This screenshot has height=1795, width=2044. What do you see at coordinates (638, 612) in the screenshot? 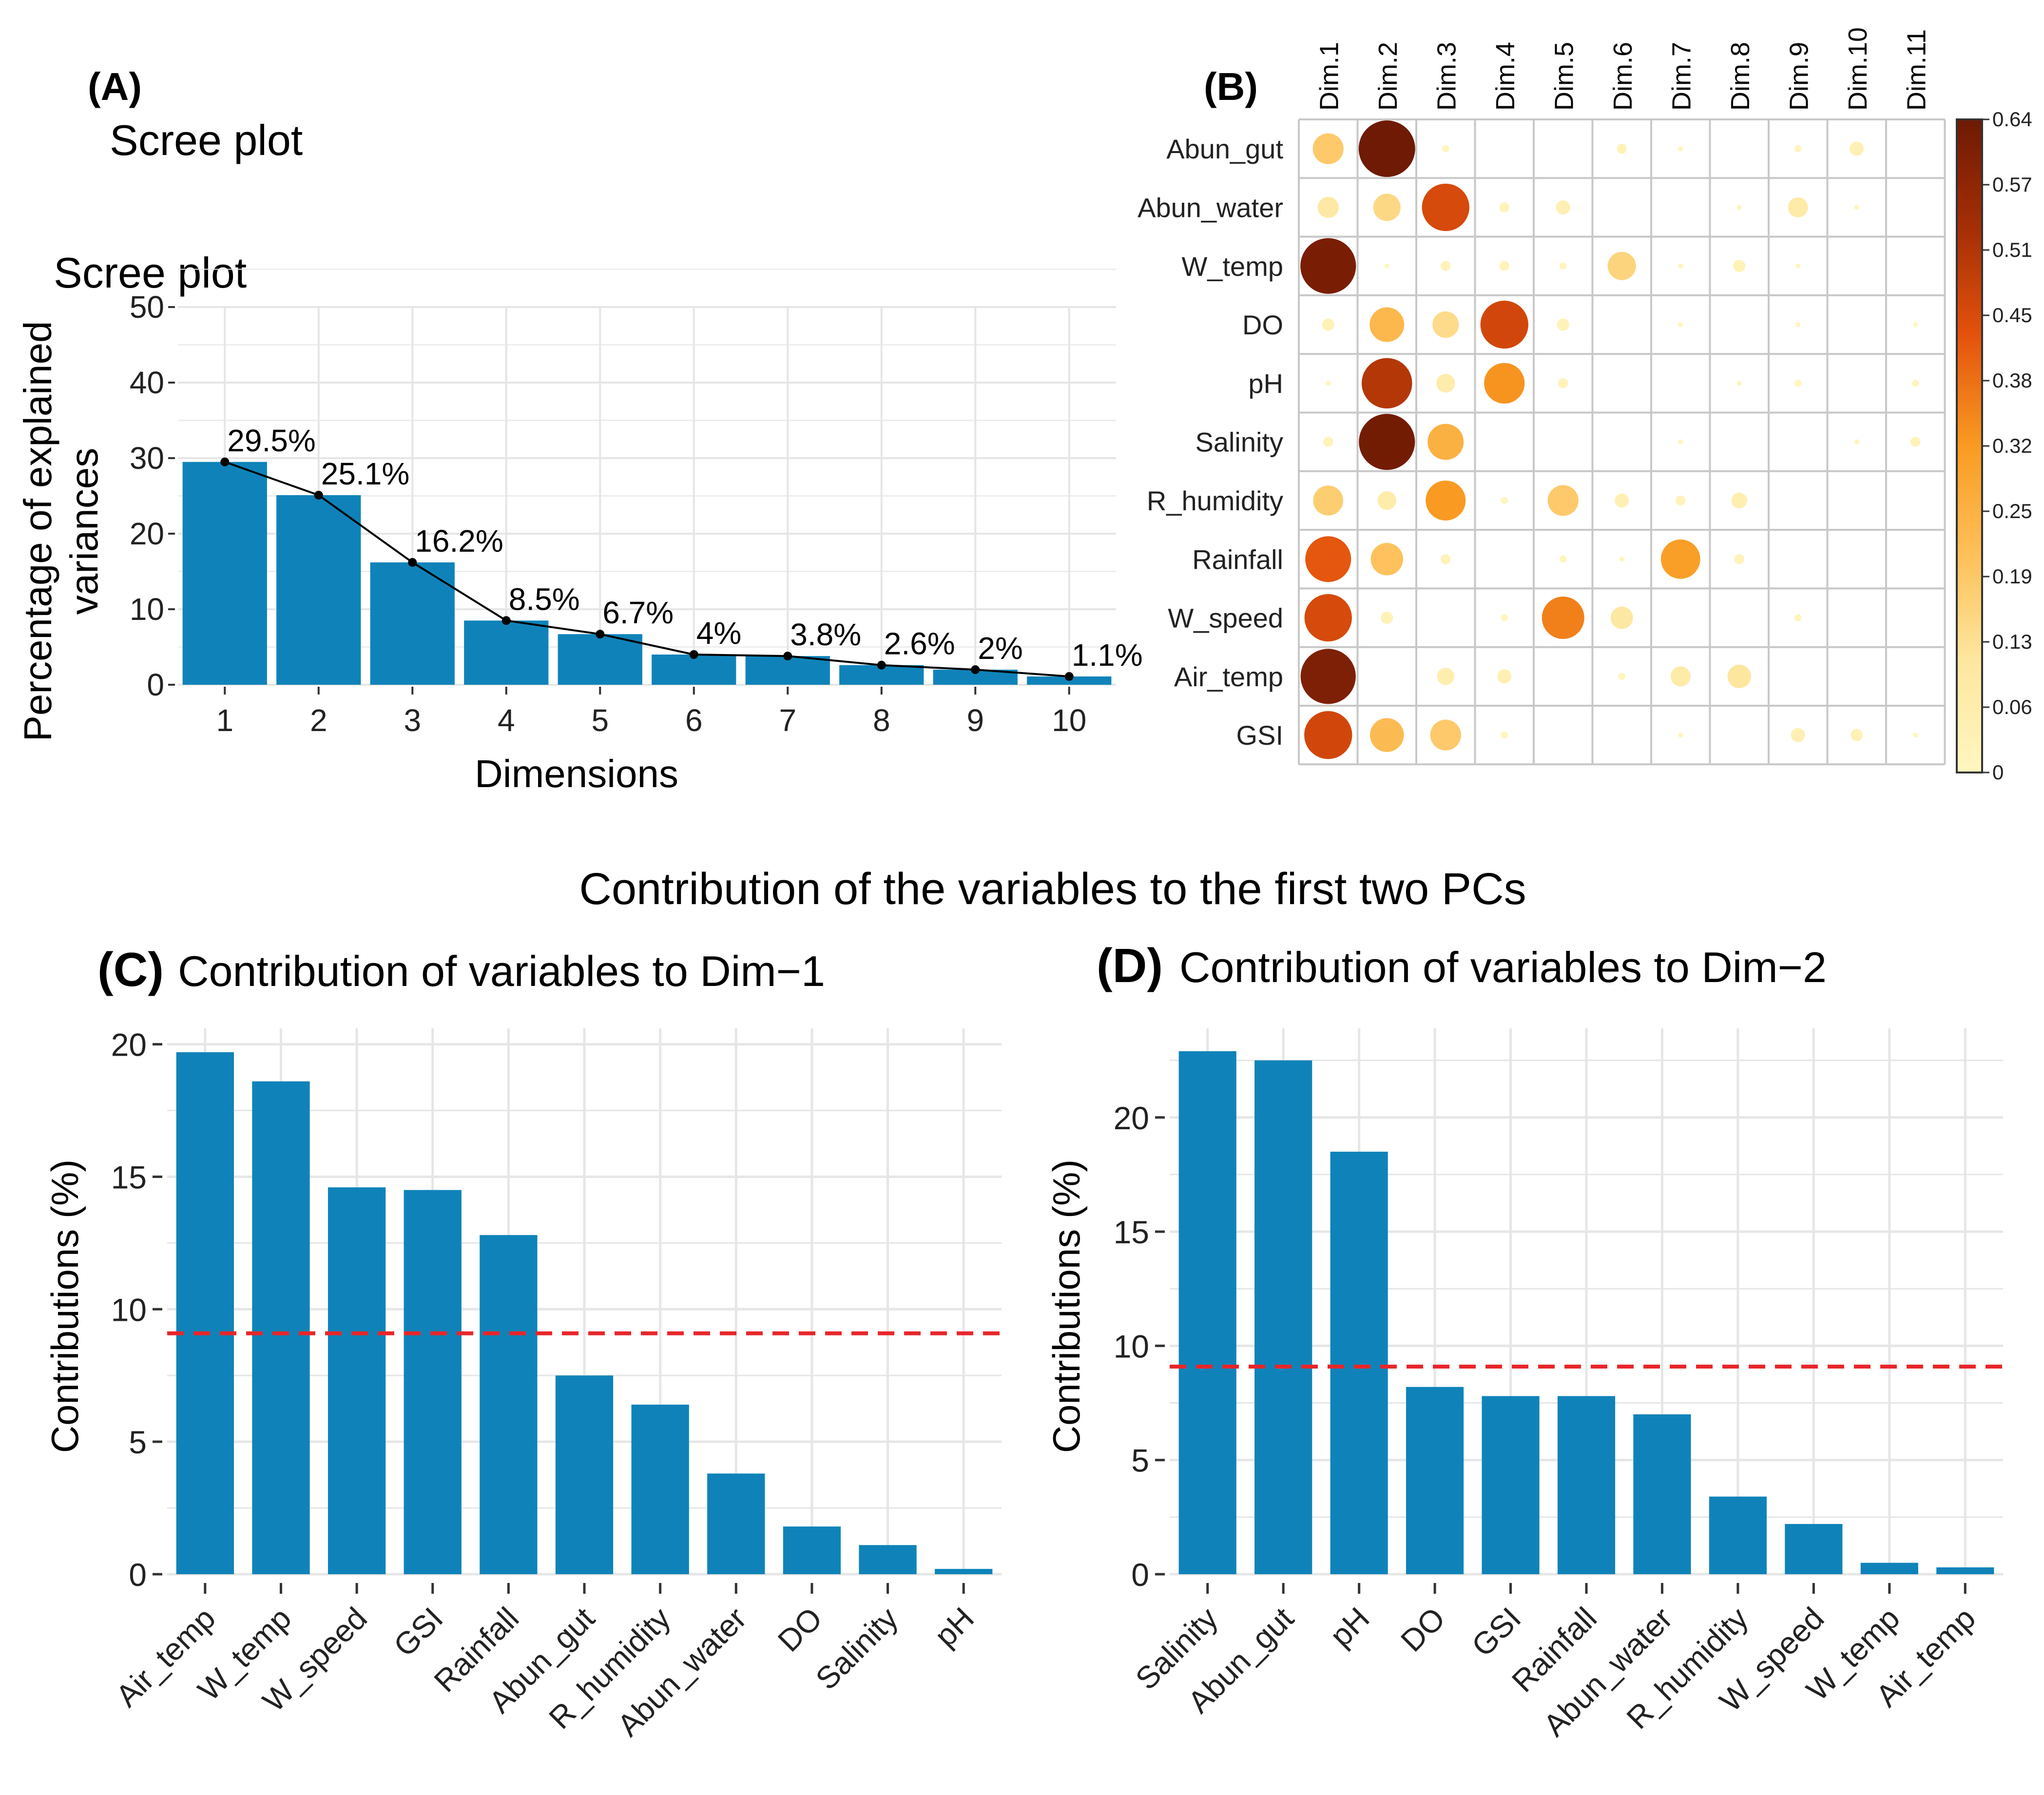
I see `data-label: 6.7%` at bounding box center [638, 612].